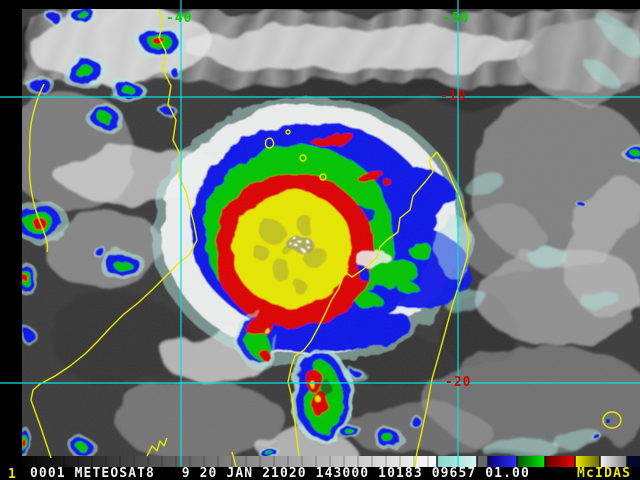 This screenshot has height=480, width=640. I want to click on coastline-lake-malawi, so click(38, 168).